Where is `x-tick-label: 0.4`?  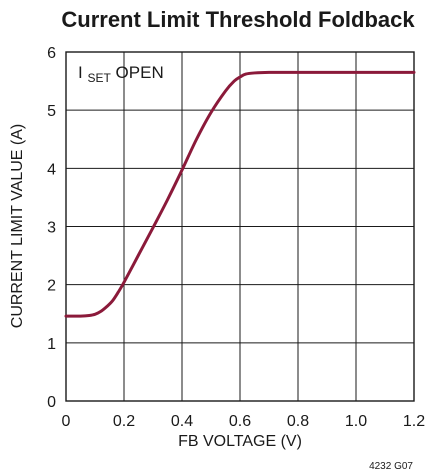
x-tick-label: 0.4 is located at coordinates (182, 421).